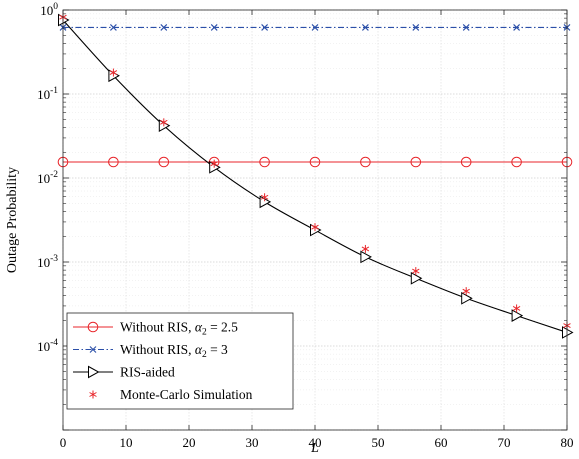 This screenshot has width=579, height=459. I want to click on legend-box, so click(180, 361).